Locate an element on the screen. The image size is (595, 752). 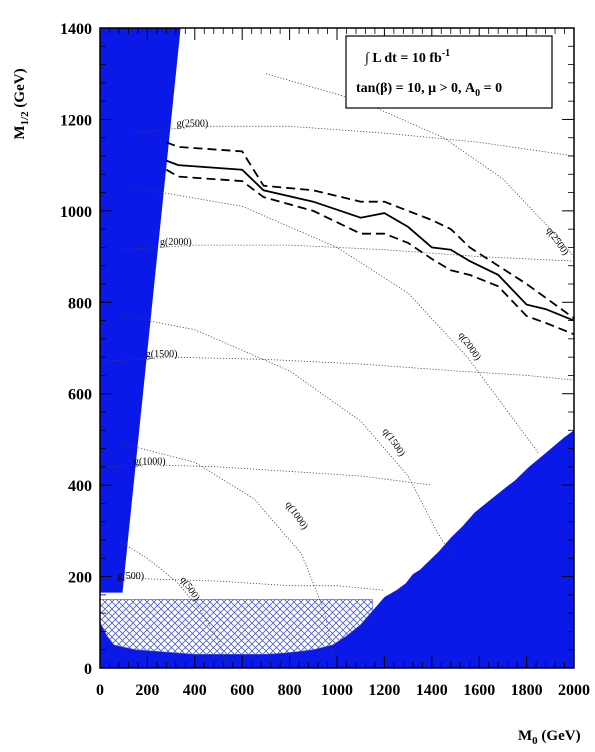
x-tick-label: 400 is located at coordinates (195, 690).